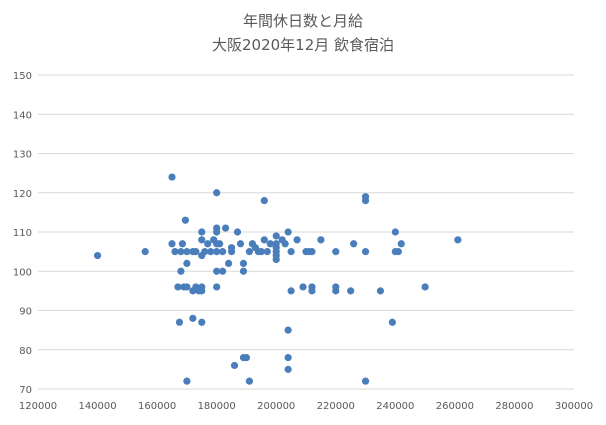  I want to click on y-tick-label: 120, so click(22, 194).